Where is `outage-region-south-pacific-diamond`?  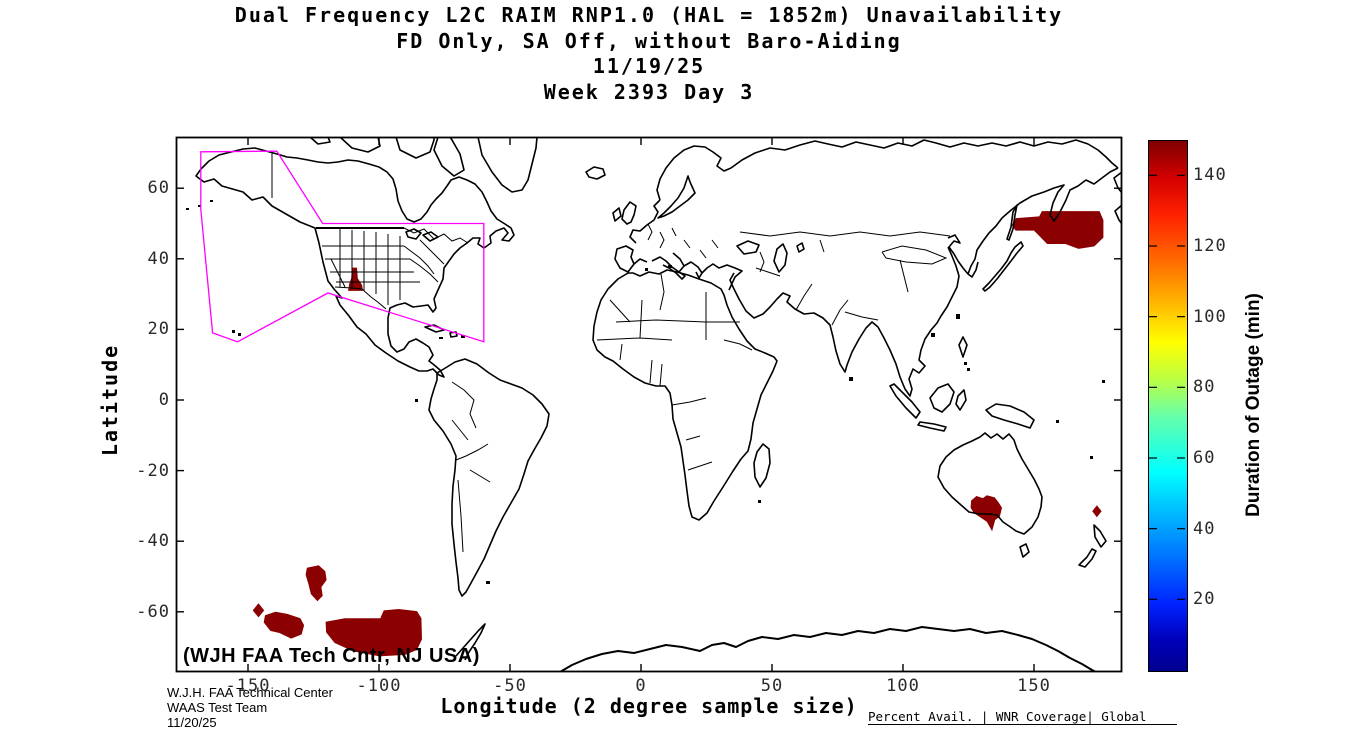
outage-region-south-pacific-diamond is located at coordinates (258, 610).